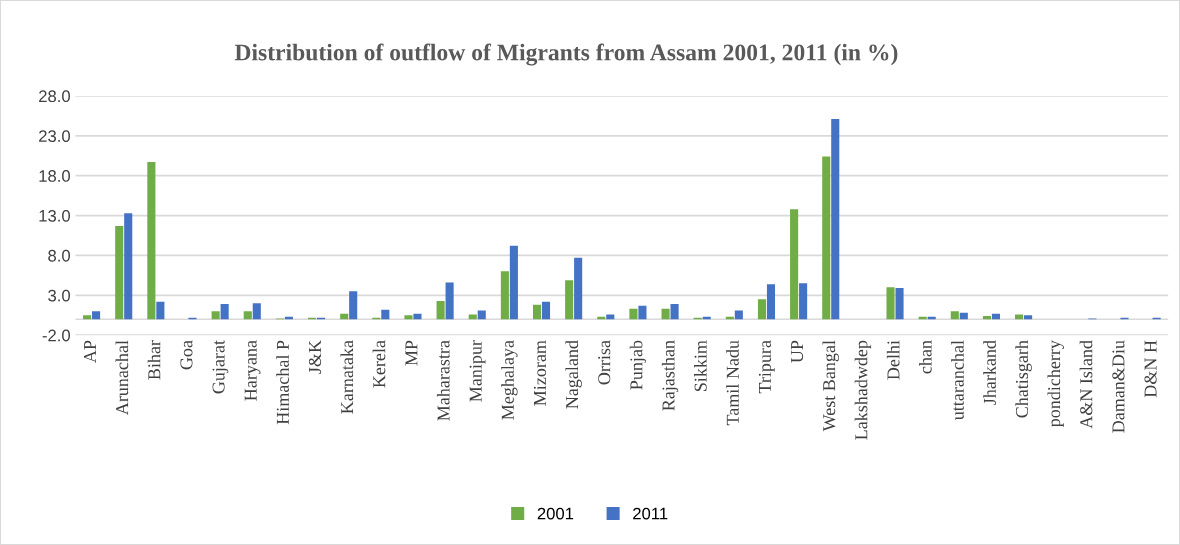 The height and width of the screenshot is (545, 1180). I want to click on x-tick-label: UP, so click(797, 351).